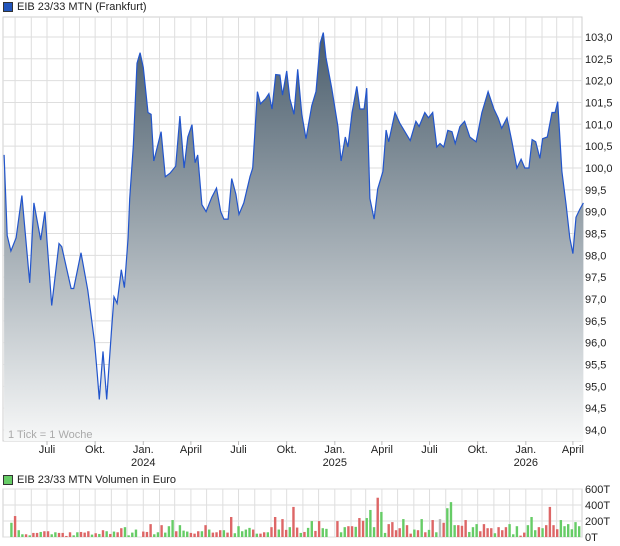  I want to click on price-ytick-label: 102,5, so click(599, 60).